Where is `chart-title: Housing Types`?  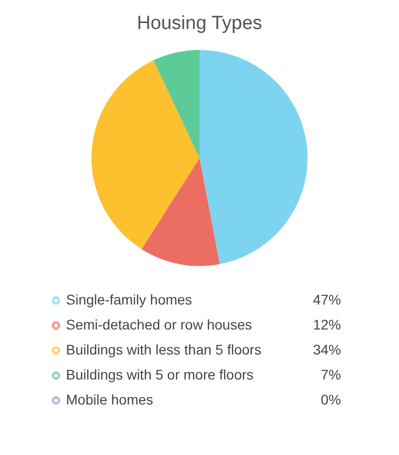 chart-title: Housing Types is located at coordinates (199, 23).